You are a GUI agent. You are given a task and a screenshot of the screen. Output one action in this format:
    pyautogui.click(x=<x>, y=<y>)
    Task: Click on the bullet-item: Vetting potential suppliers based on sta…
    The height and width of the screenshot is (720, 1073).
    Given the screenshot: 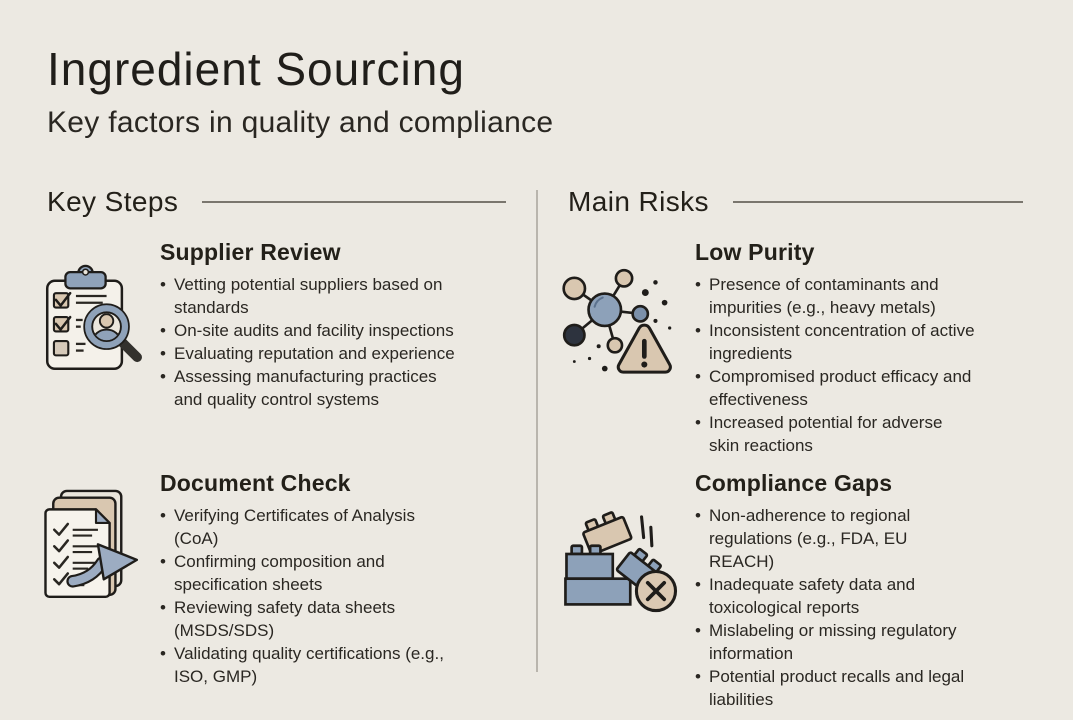 What is the action you would take?
    pyautogui.click(x=311, y=296)
    